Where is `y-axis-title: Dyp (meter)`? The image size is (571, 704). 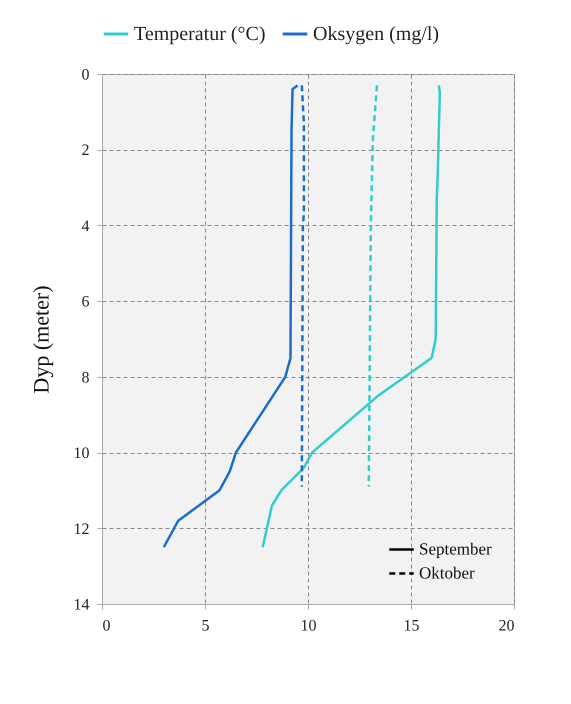
y-axis-title: Dyp (meter) is located at coordinates (41, 339).